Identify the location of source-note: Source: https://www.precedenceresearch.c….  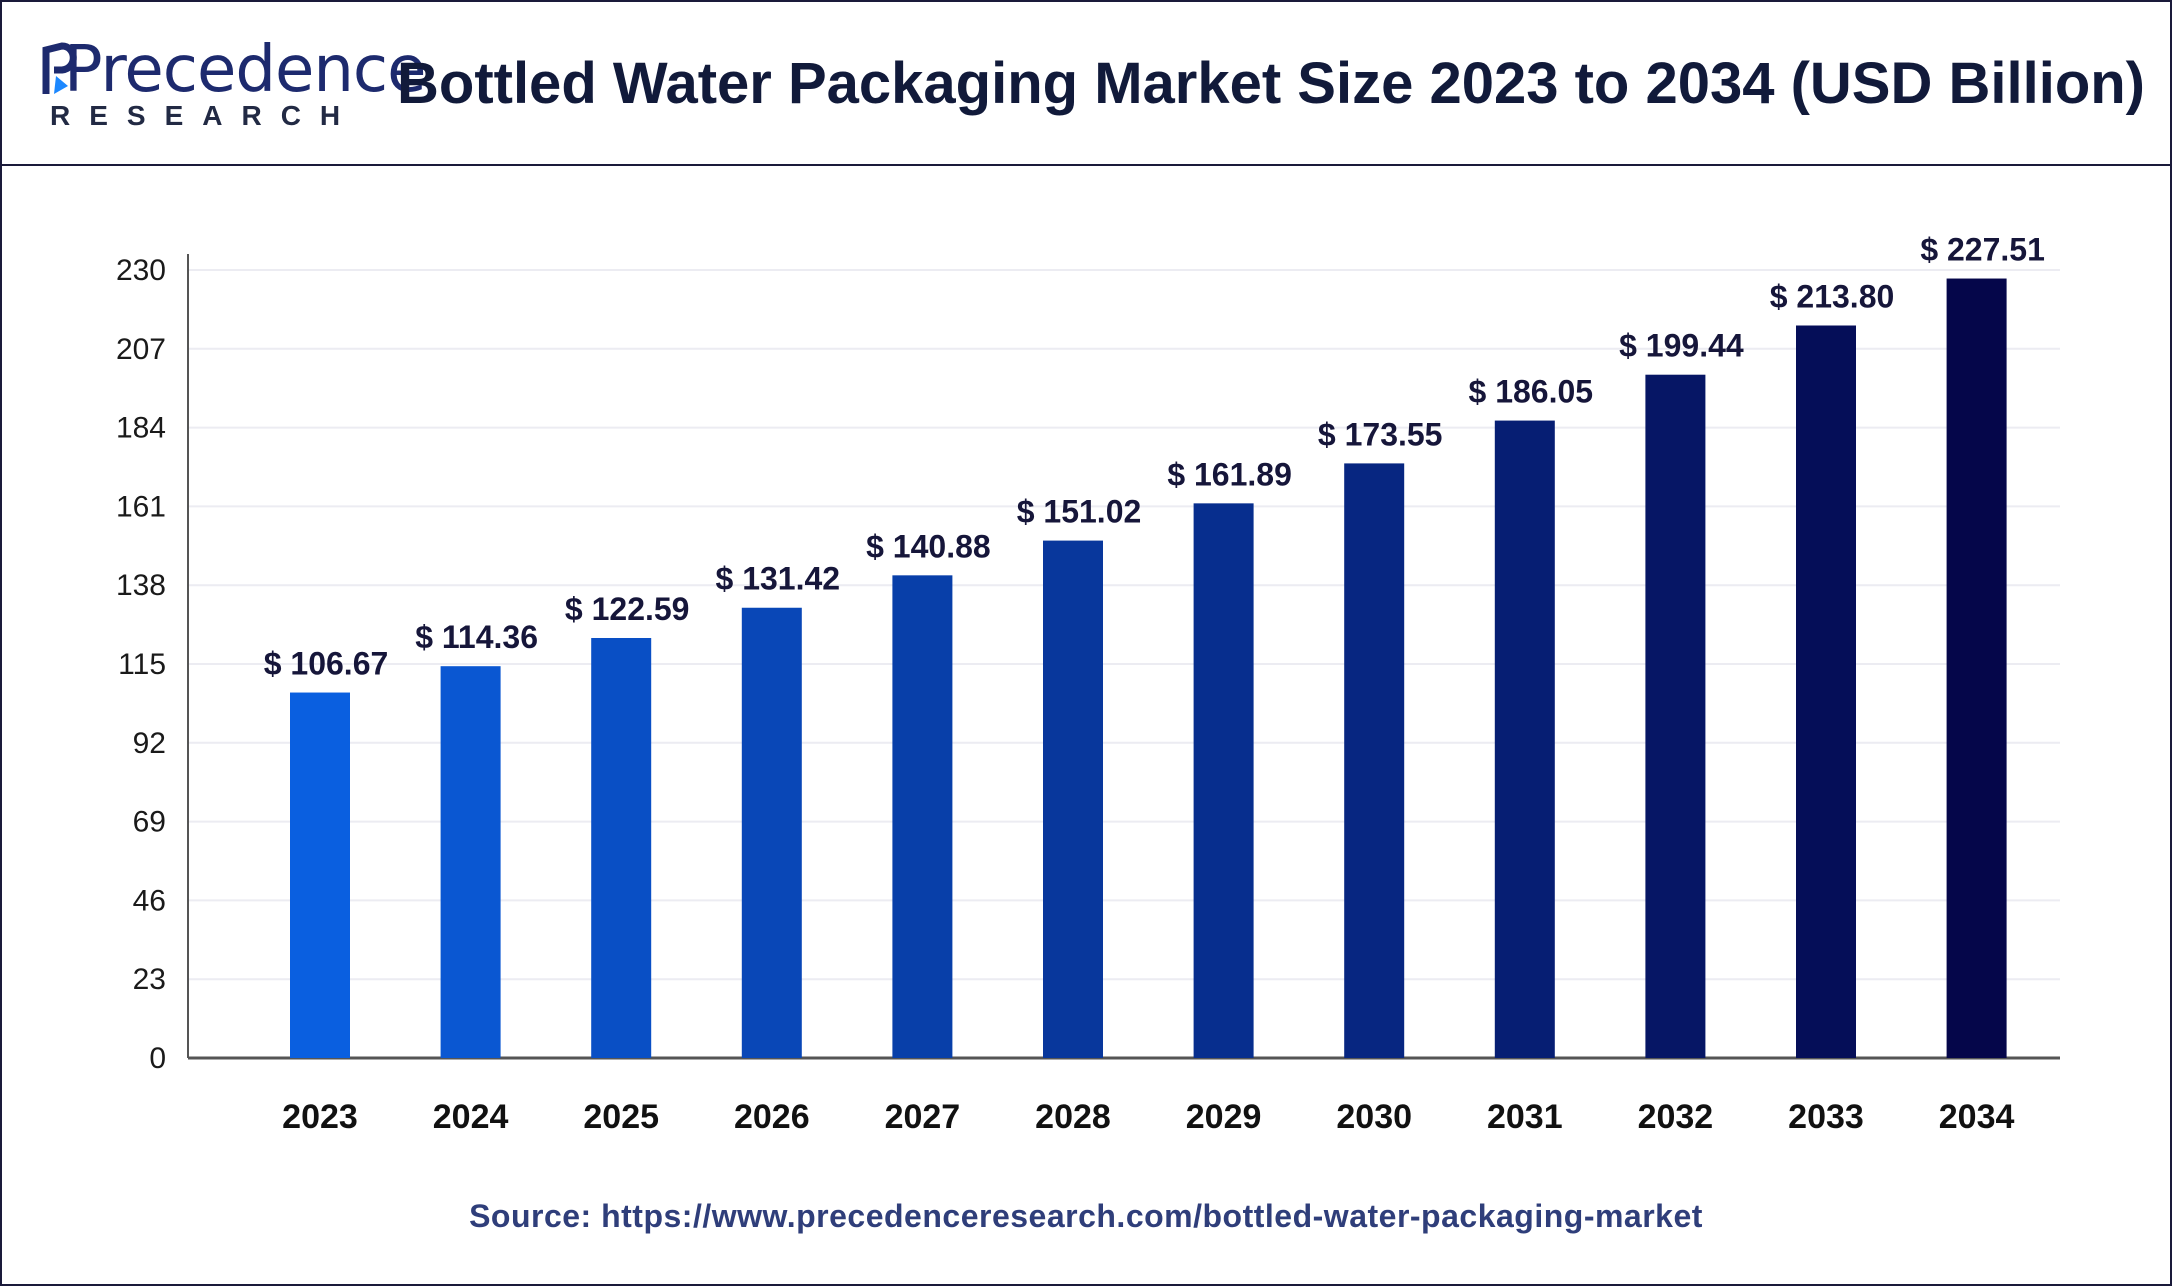
(1086, 1216).